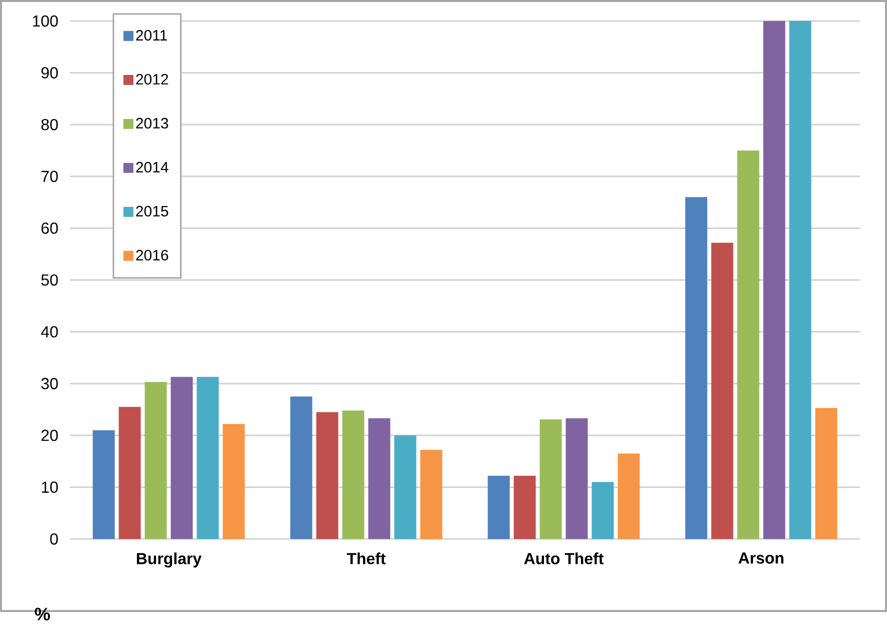 This screenshot has height=624, width=887. Describe the element at coordinates (49, 176) in the screenshot. I see `y-tick-label: 70` at that location.